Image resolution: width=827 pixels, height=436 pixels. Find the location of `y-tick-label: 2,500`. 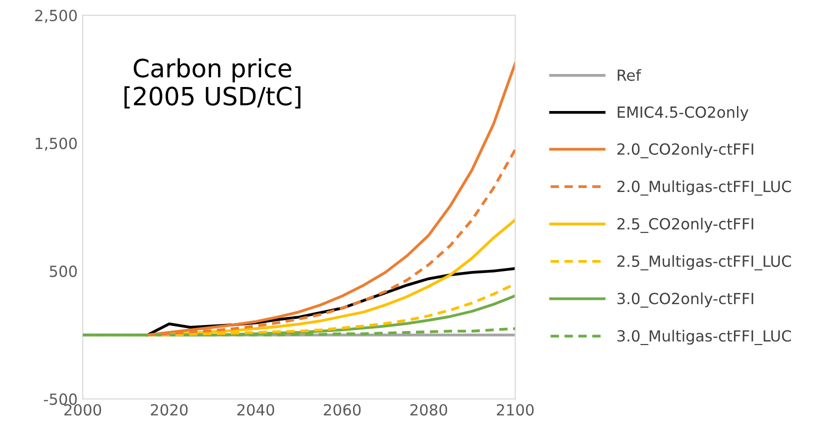

y-tick-label: 2,500 is located at coordinates (56, 16).